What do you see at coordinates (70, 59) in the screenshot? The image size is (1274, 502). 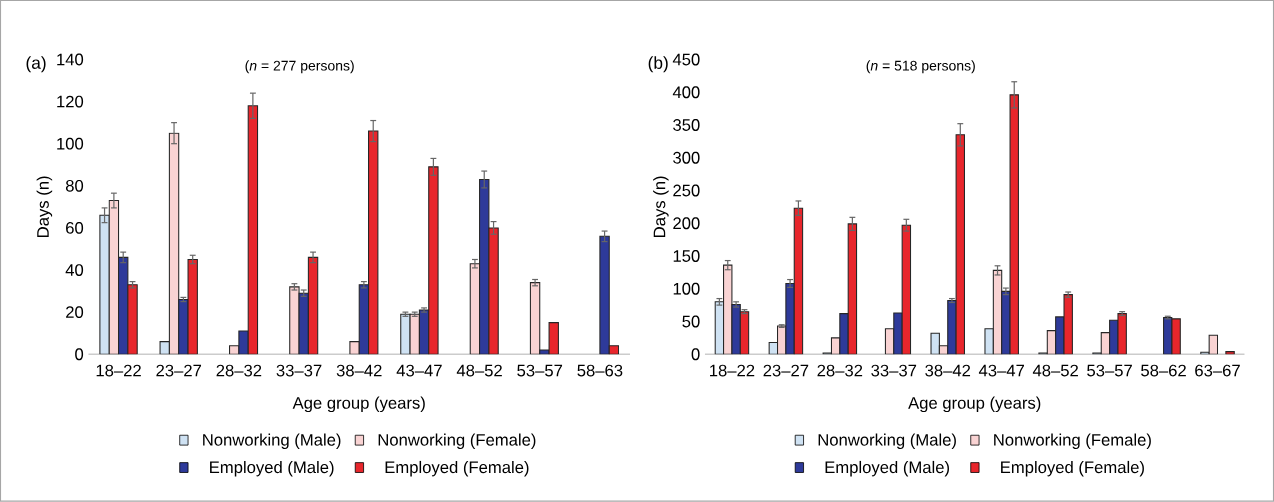 I see `y-tick-label: 140` at bounding box center [70, 59].